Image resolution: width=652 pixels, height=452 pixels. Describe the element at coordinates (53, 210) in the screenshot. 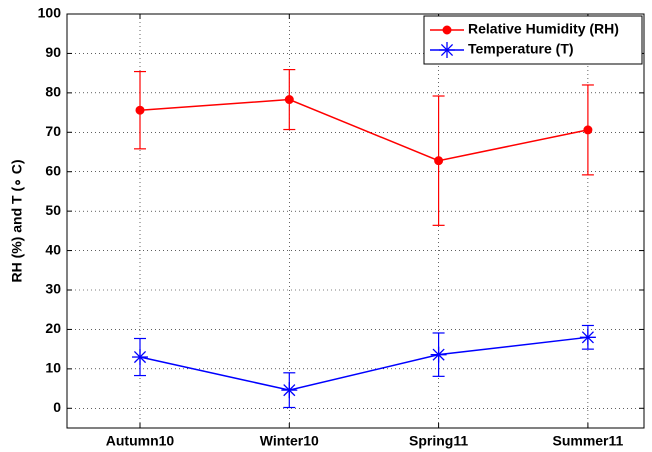

I see `y-tick-label: 50` at that location.